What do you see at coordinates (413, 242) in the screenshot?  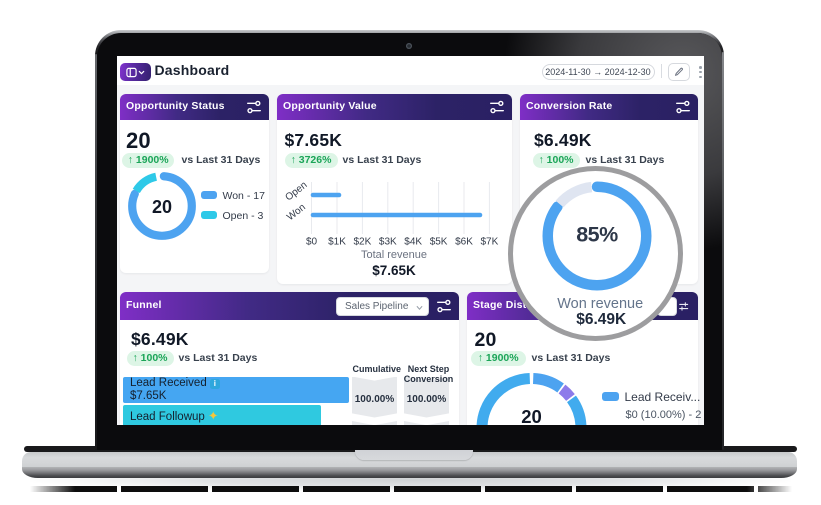 I see `svg-text: $4K` at bounding box center [413, 242].